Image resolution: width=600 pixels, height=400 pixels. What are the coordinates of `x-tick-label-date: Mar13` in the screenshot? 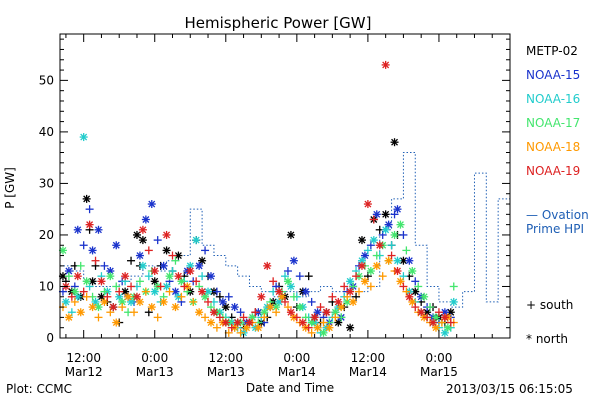 It's located at (226, 372).